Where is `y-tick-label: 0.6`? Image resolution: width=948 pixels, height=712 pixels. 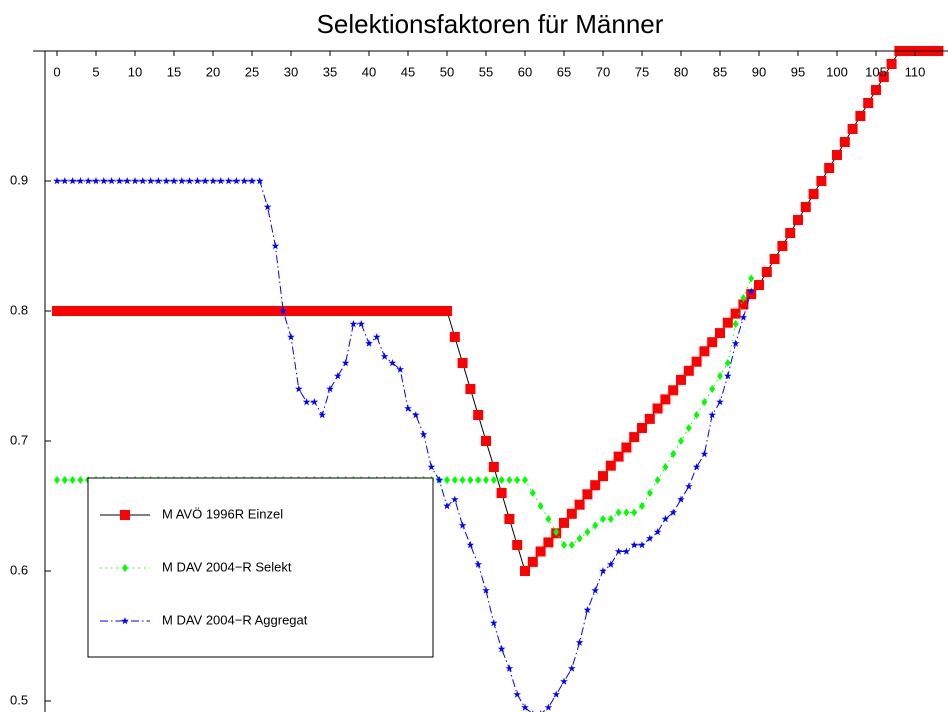 y-tick-label: 0.6 is located at coordinates (19, 569).